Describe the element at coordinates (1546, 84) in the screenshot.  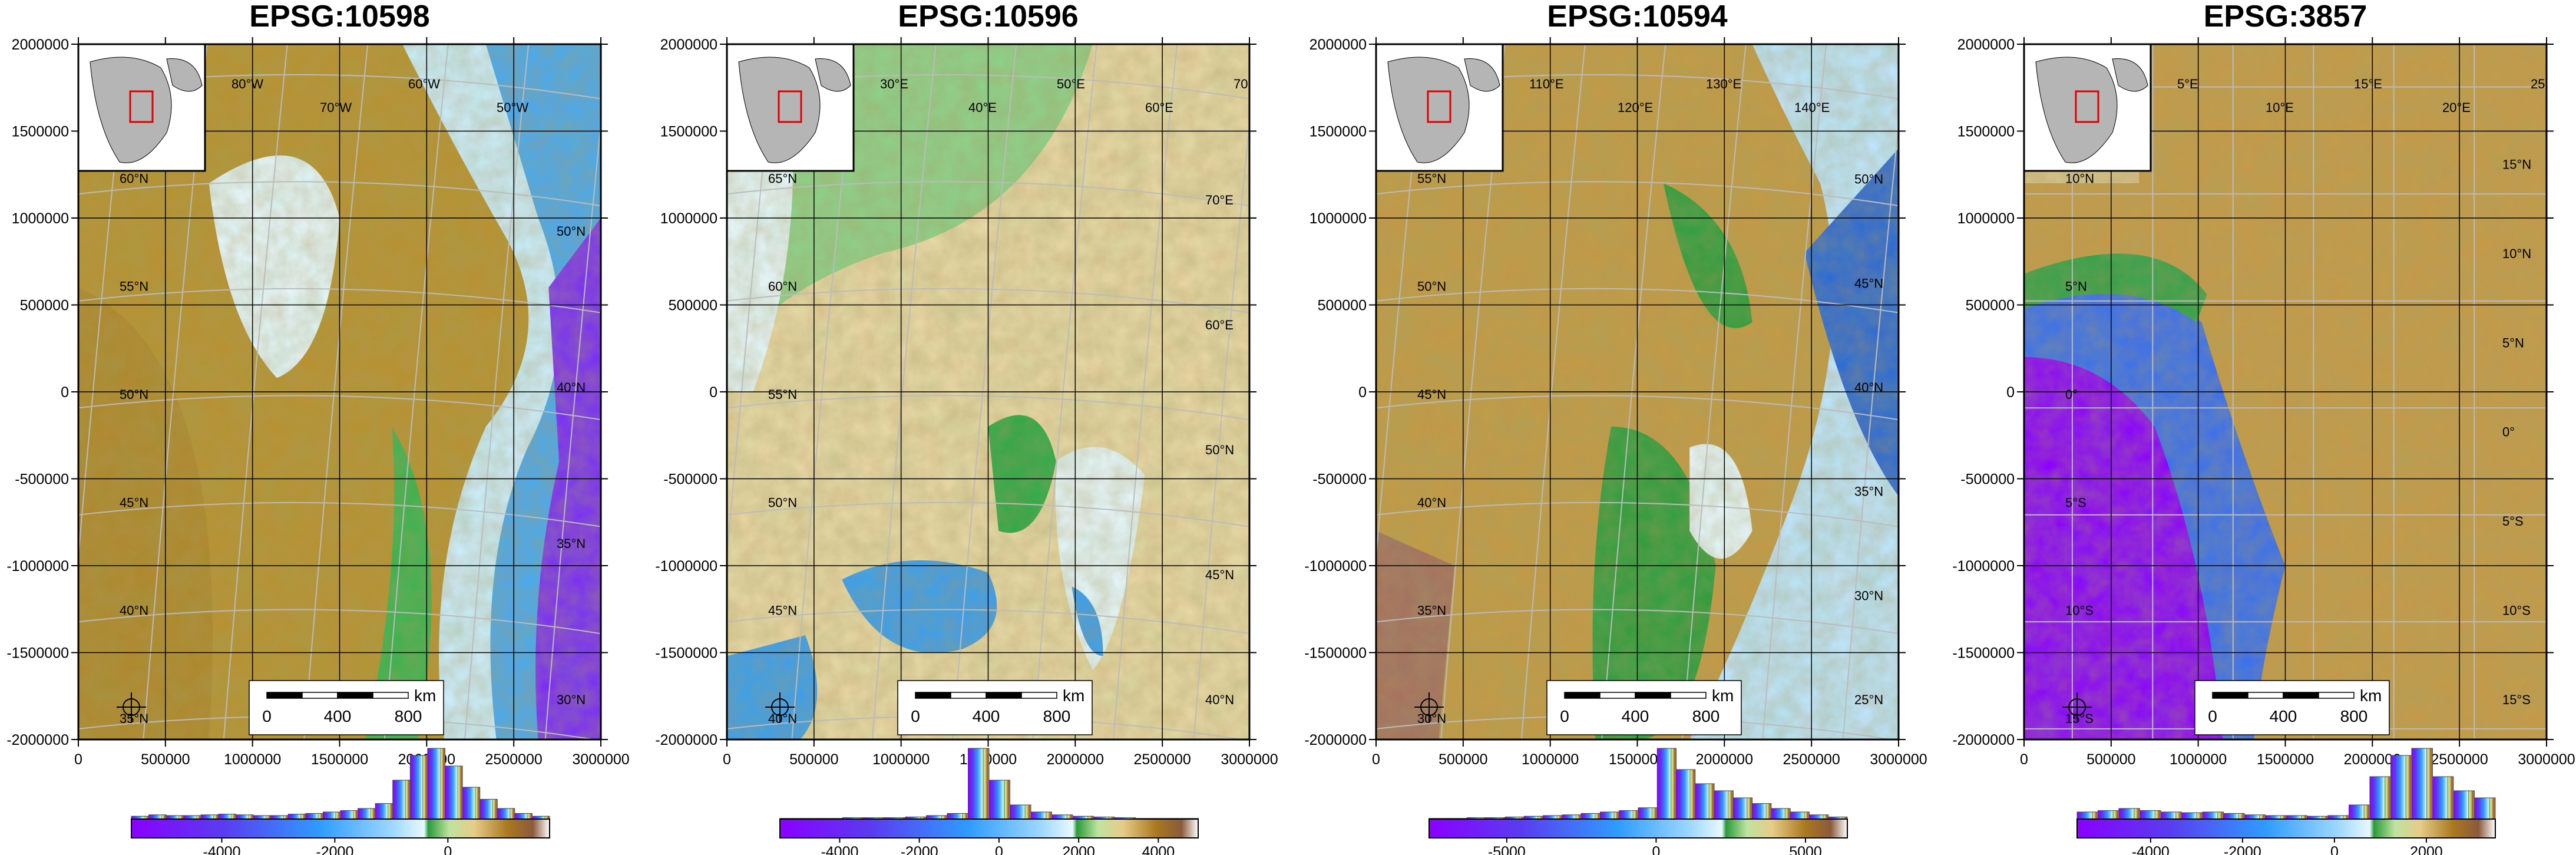
I see `meridian-label: 110°E` at that location.